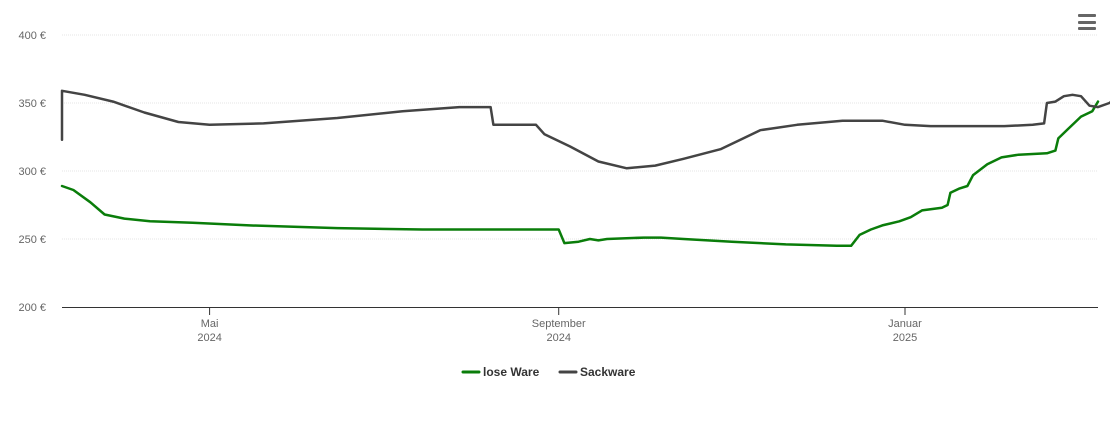  What do you see at coordinates (511, 372) in the screenshot?
I see `legend-label: lose Ware` at bounding box center [511, 372].